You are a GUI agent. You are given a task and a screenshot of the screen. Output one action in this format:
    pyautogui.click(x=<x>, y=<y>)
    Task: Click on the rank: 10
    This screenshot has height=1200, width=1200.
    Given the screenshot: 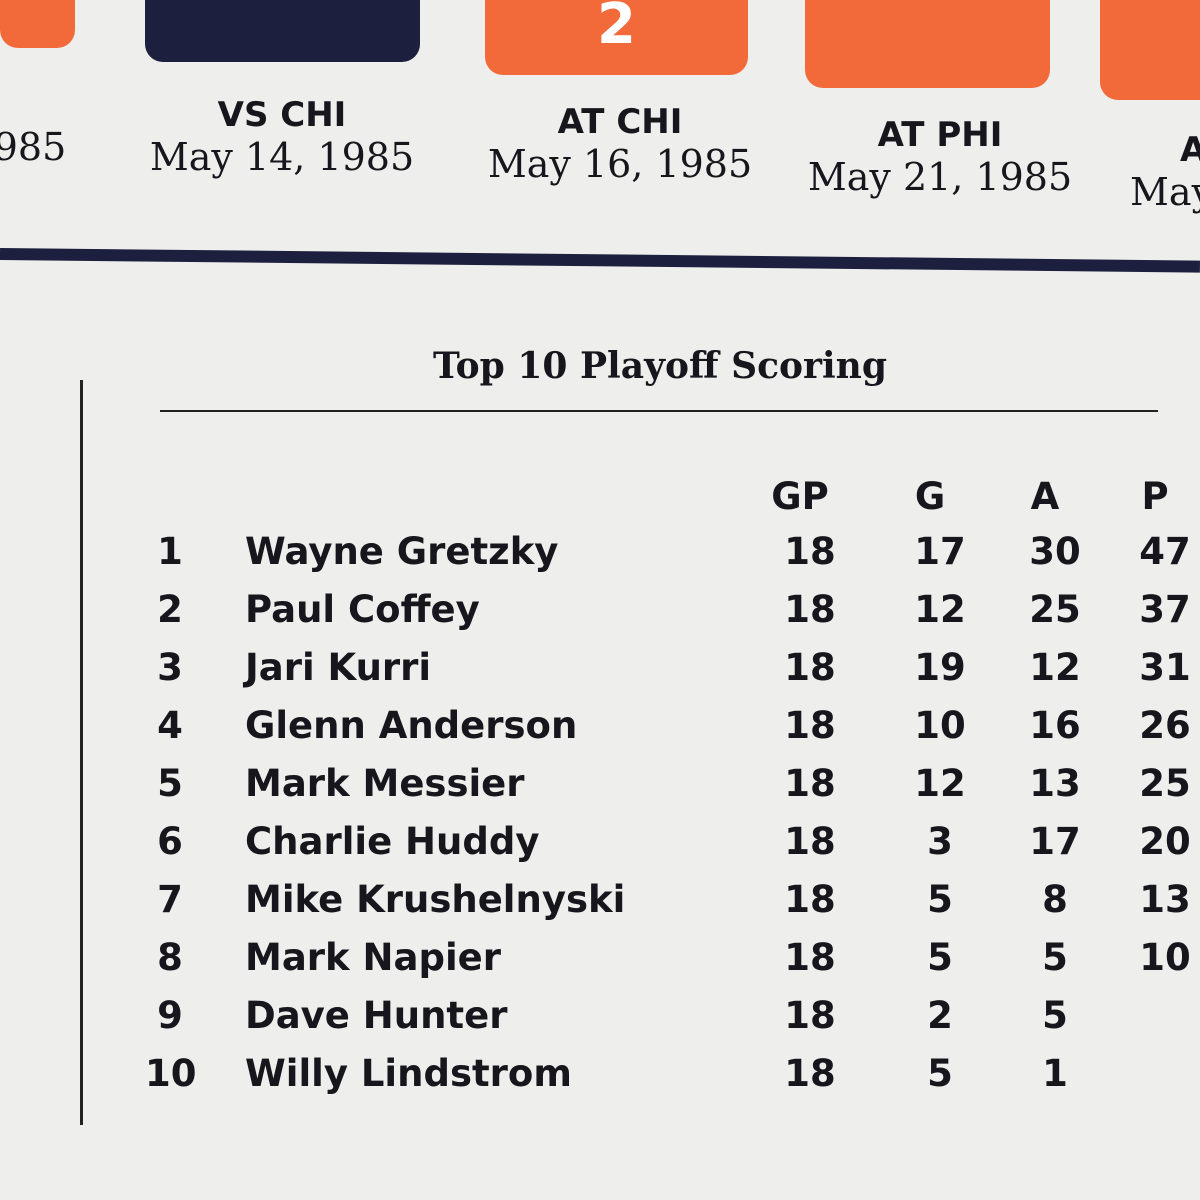 What is the action you would take?
    pyautogui.click(x=171, y=1073)
    